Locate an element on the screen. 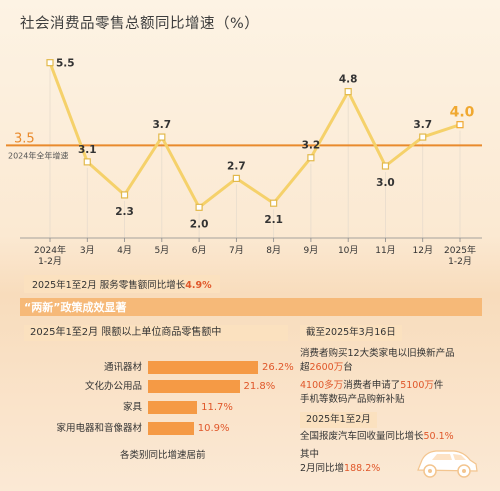 This screenshot has width=500, height=491. x-tick-label: 2024年 is located at coordinates (50, 250).